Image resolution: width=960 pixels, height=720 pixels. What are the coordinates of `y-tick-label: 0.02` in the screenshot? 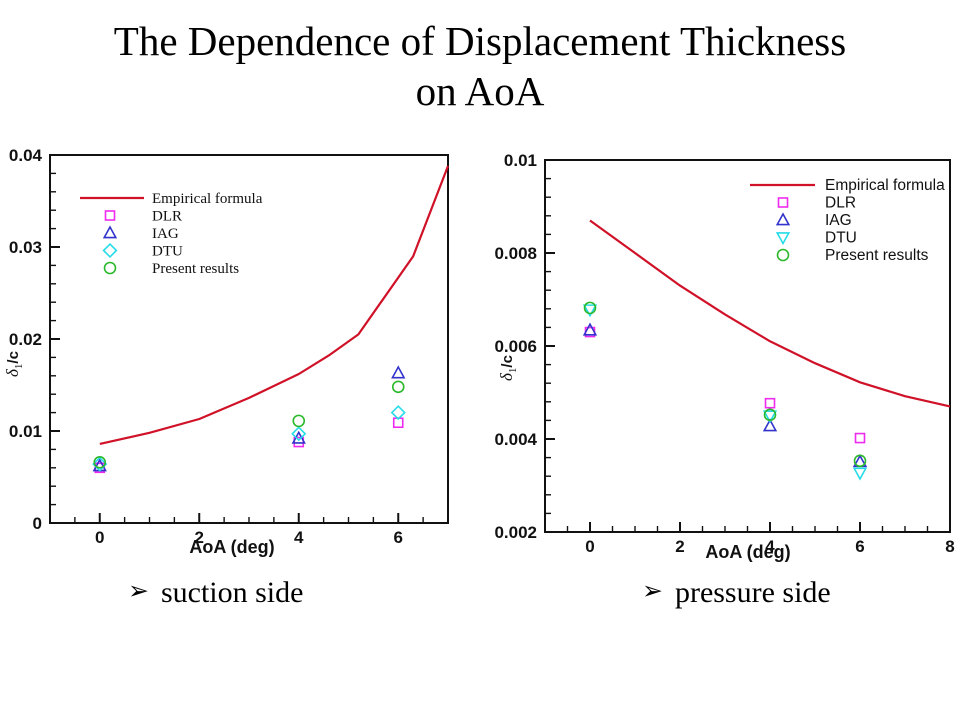 It's located at (25, 339).